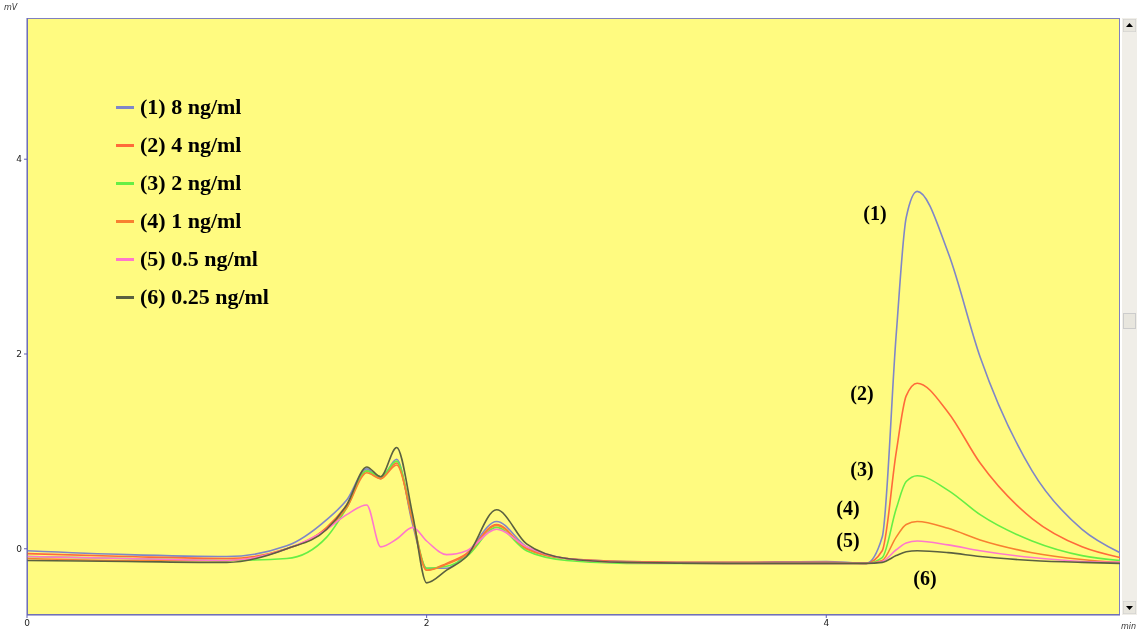 The width and height of the screenshot is (1138, 637). I want to click on annotation: (6), so click(925, 578).